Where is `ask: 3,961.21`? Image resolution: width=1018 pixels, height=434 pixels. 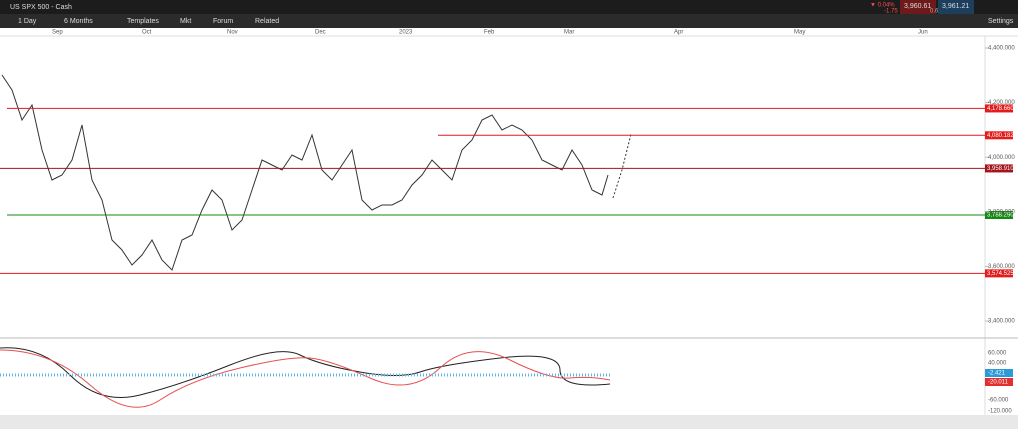
ask: 3,961.21 is located at coordinates (955, 6).